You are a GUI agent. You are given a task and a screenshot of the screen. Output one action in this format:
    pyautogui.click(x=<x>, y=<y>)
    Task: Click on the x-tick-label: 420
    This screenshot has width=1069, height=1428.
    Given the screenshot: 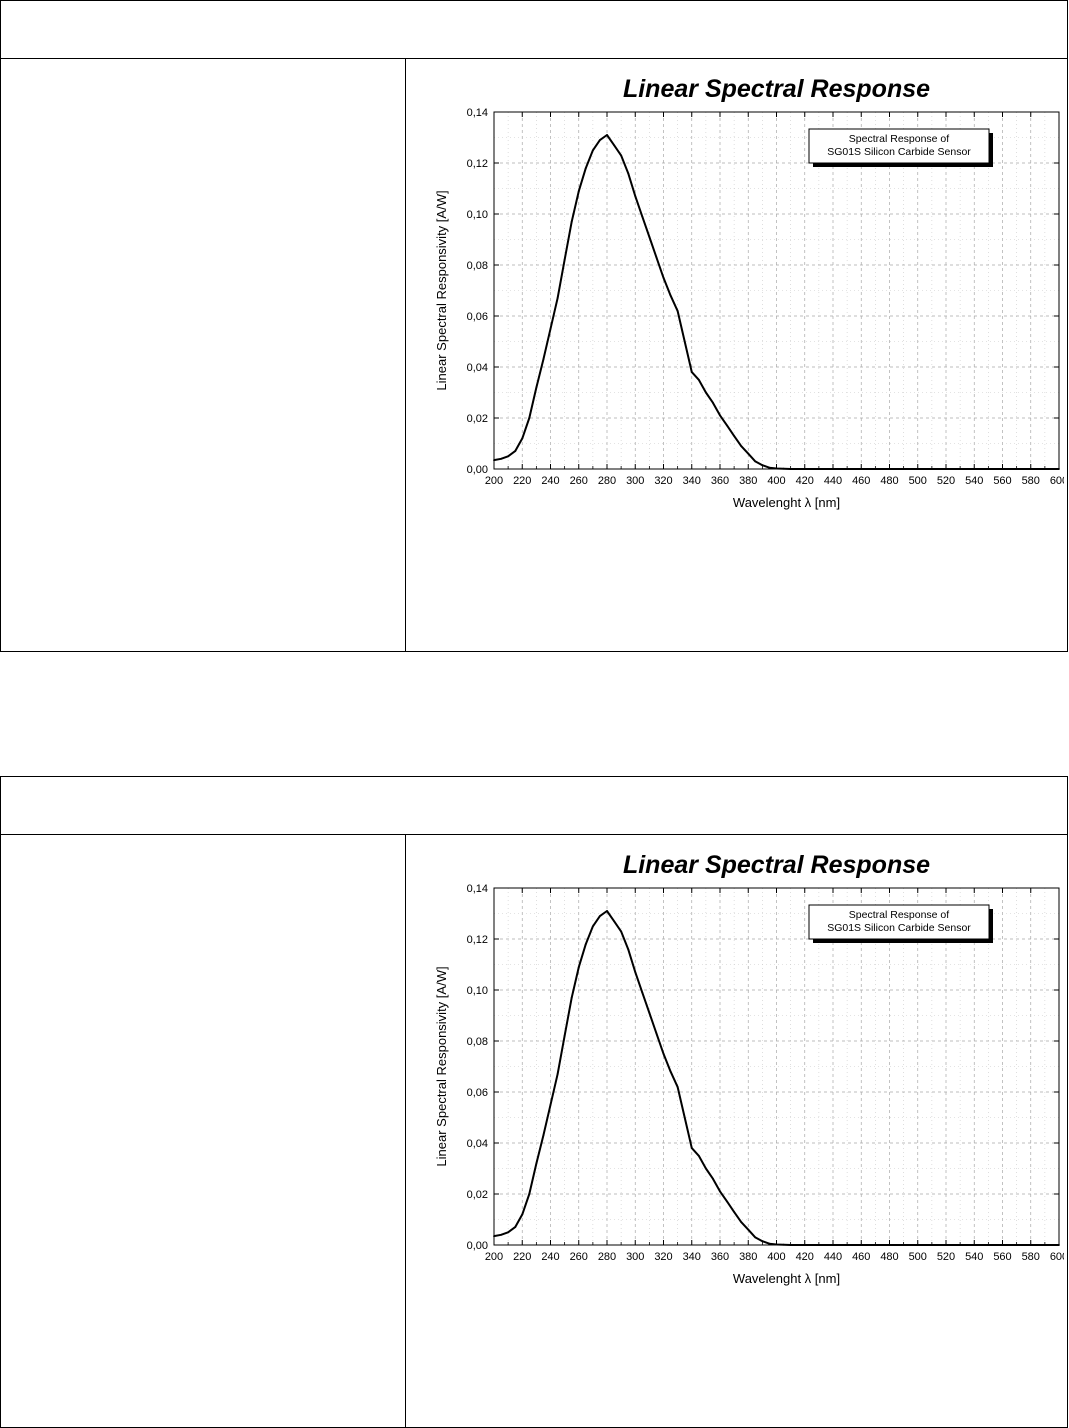 What is the action you would take?
    pyautogui.click(x=805, y=481)
    